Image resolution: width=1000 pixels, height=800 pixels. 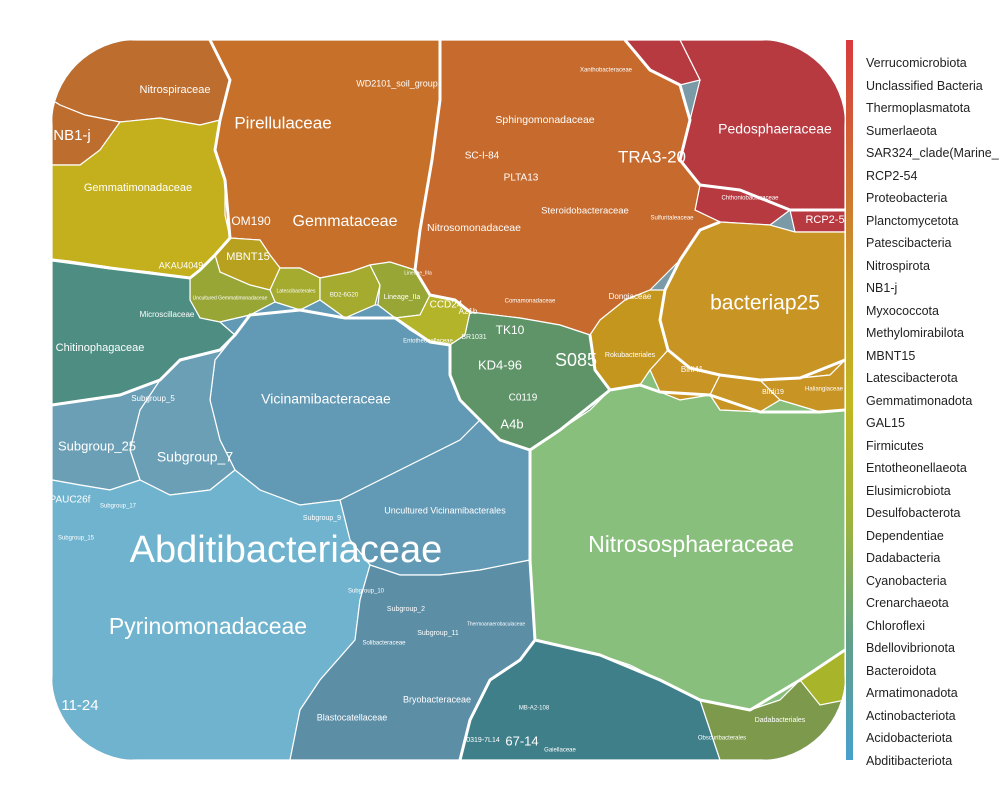 I want to click on label-om190: OM190, so click(x=251, y=221).